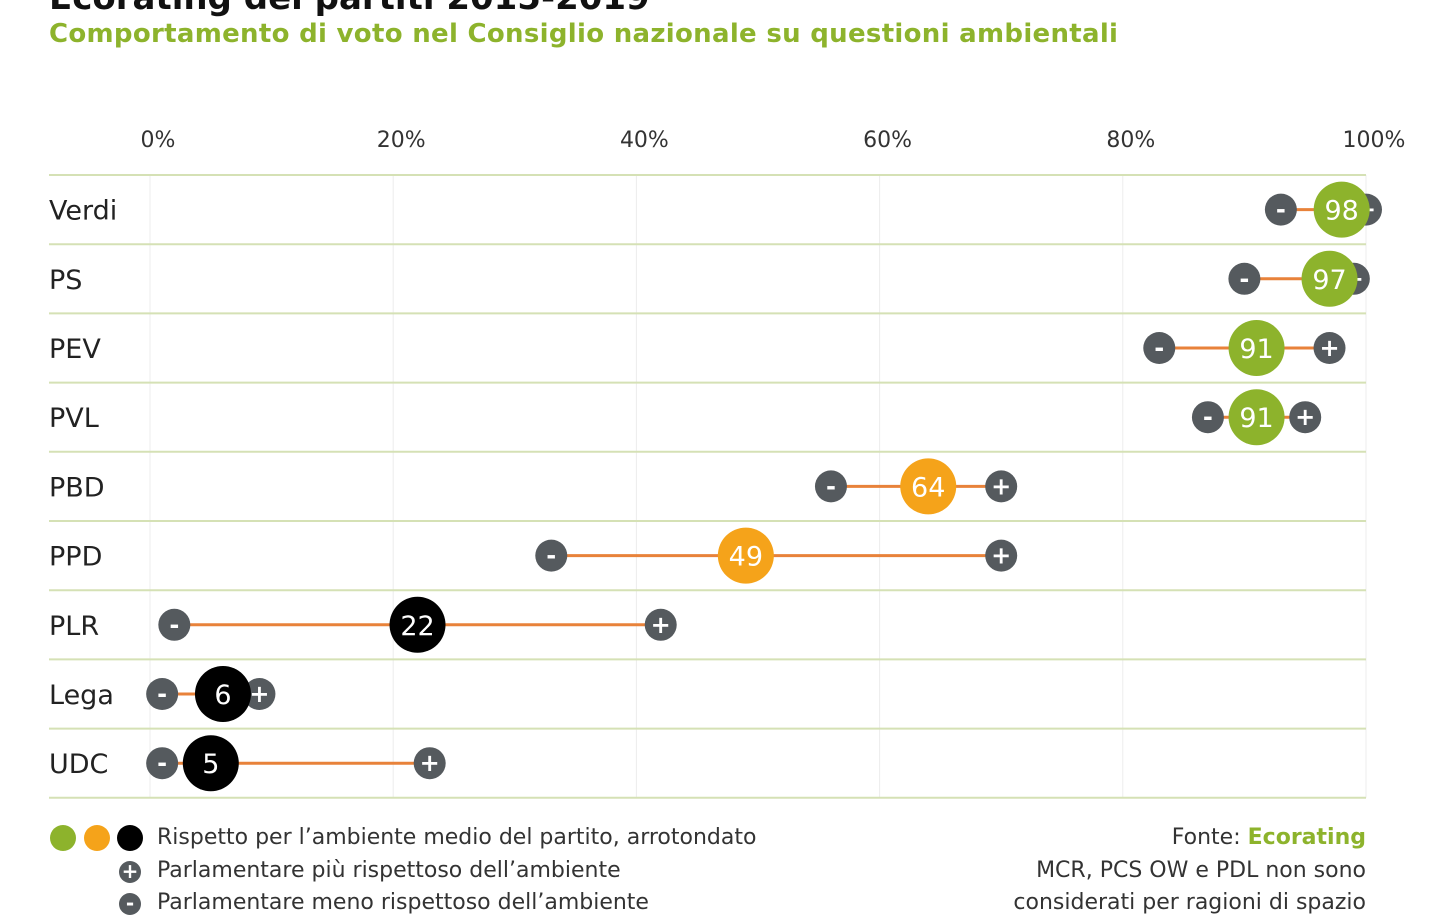 This screenshot has height=915, width=1440. Describe the element at coordinates (78, 764) in the screenshot. I see `party-label: UDC` at that location.